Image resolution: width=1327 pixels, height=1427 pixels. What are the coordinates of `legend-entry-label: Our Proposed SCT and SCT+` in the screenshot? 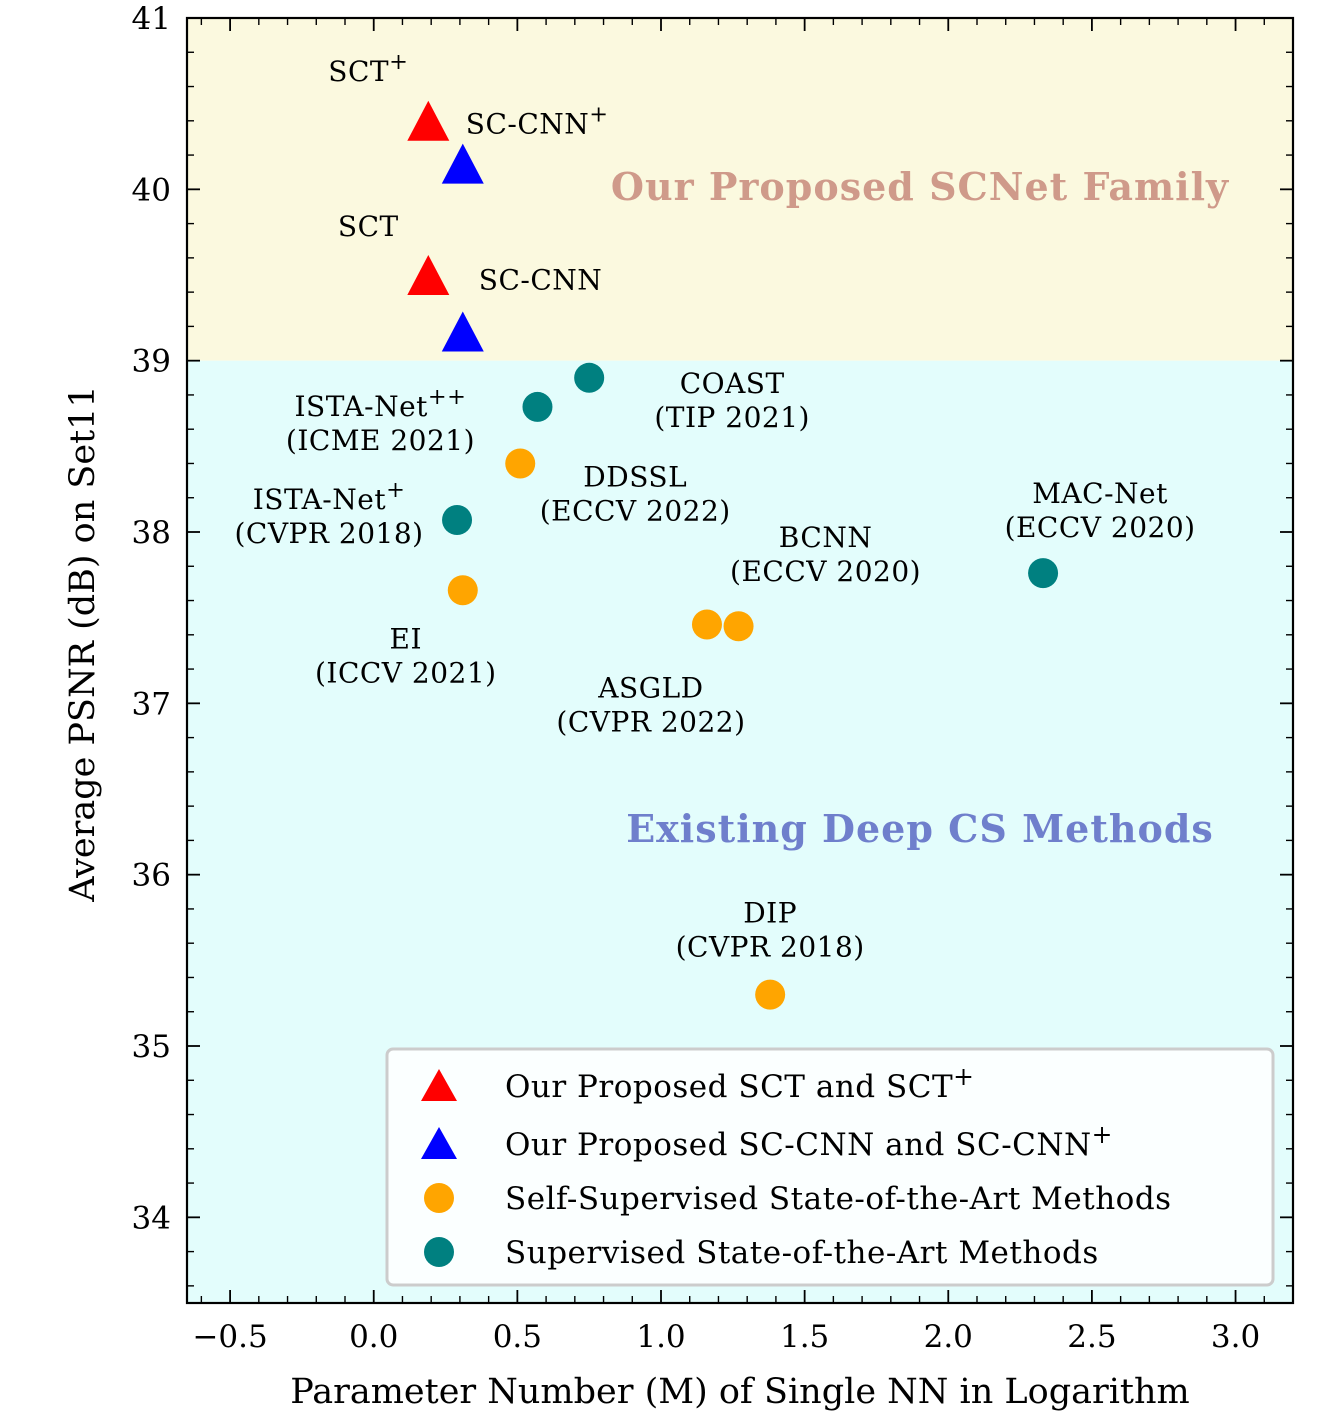 It's located at (739, 1083).